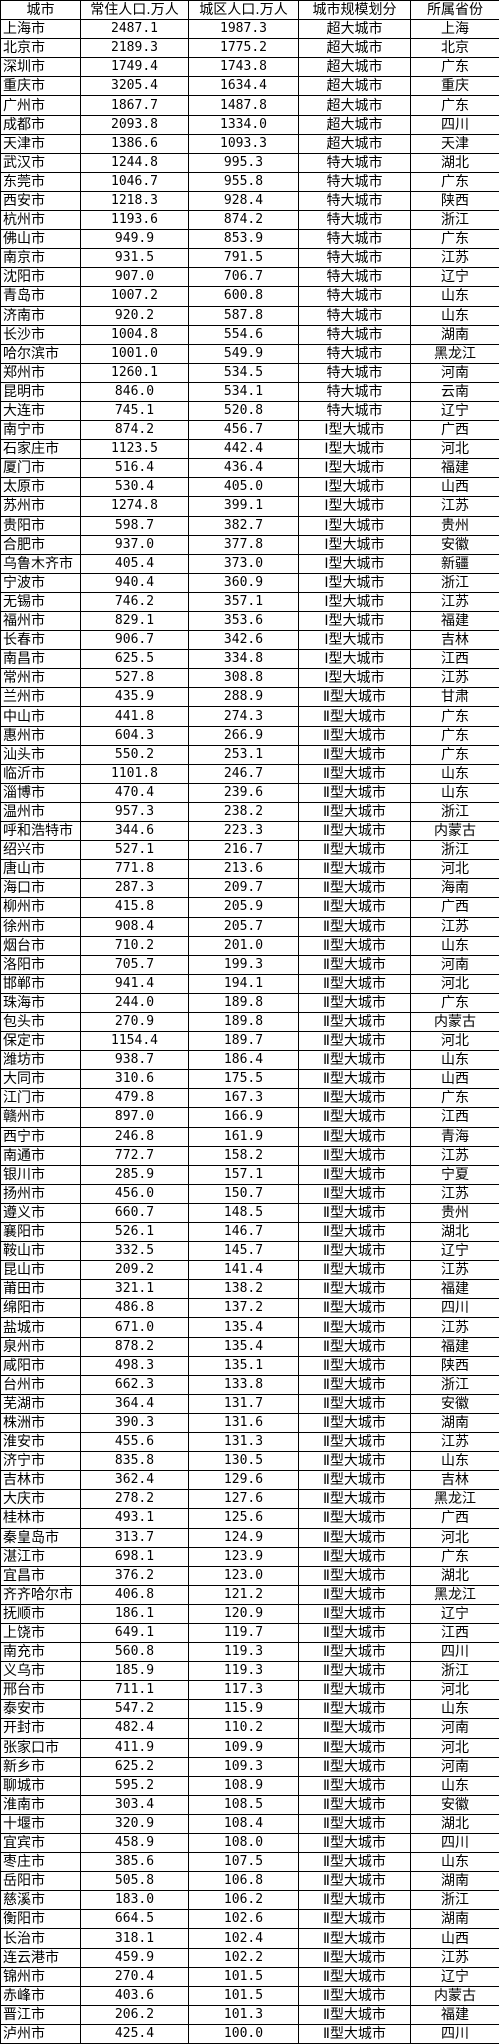 The width and height of the screenshot is (499, 2044). Describe the element at coordinates (244, 124) in the screenshot. I see `urban-population-cell: 1334.0` at that location.